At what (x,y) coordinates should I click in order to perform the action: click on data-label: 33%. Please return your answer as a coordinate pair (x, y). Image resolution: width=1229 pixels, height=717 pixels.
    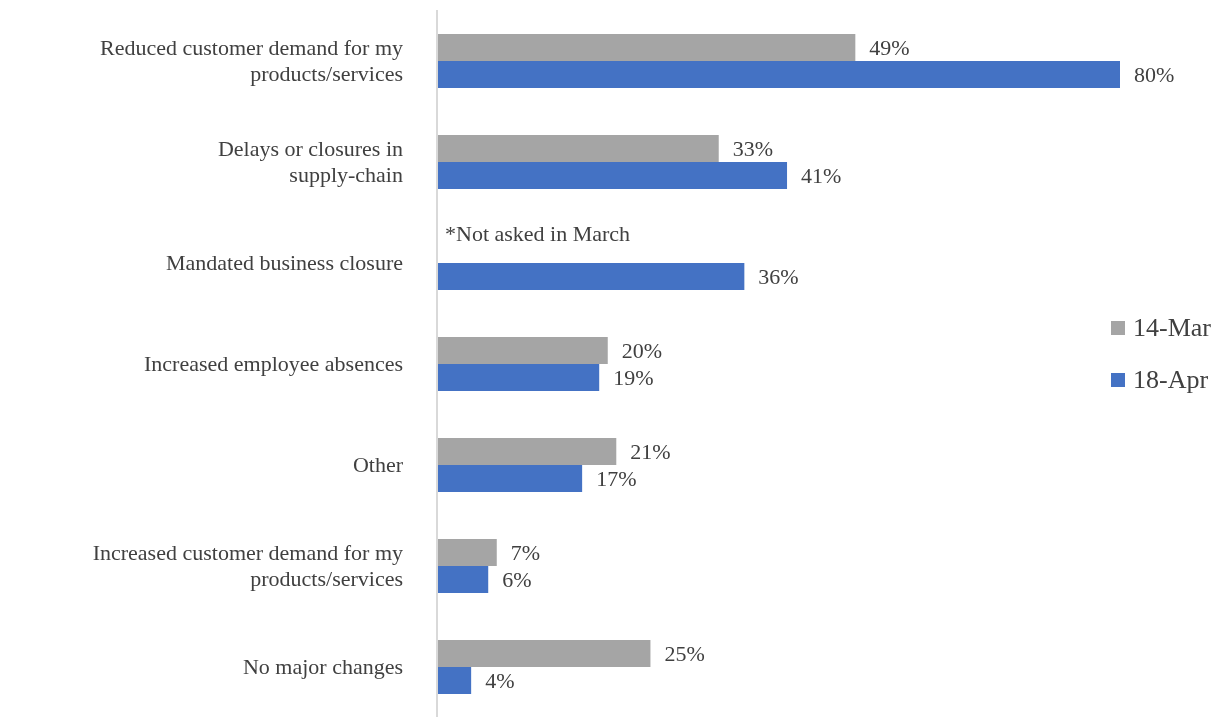
    Looking at the image, I should click on (753, 148).